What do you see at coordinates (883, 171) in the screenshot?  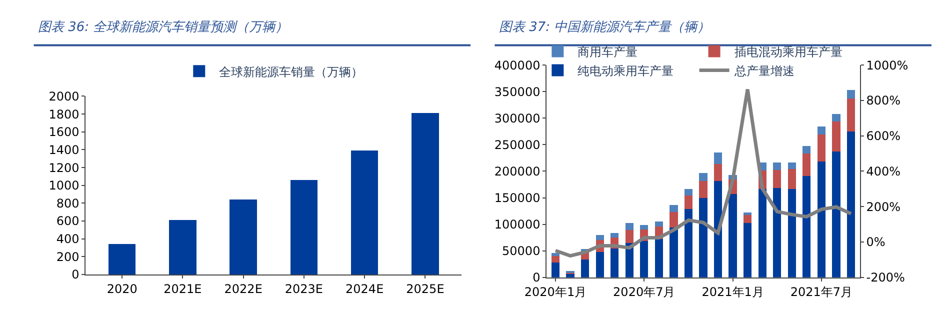 I see `y2-tick-label: 400%` at bounding box center [883, 171].